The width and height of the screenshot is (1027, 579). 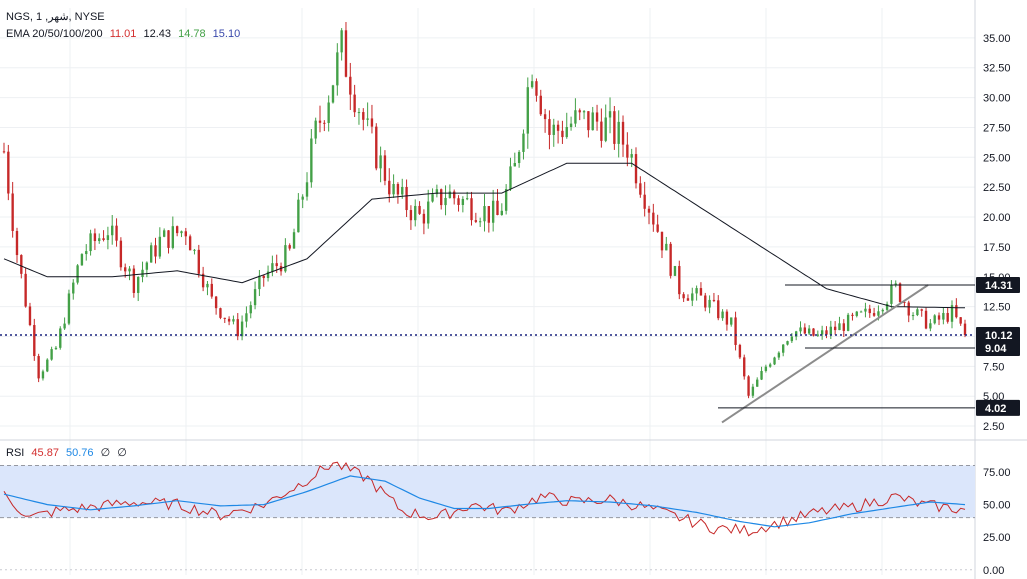 What do you see at coordinates (997, 218) in the screenshot?
I see `price-tick-label: 20.00` at bounding box center [997, 218].